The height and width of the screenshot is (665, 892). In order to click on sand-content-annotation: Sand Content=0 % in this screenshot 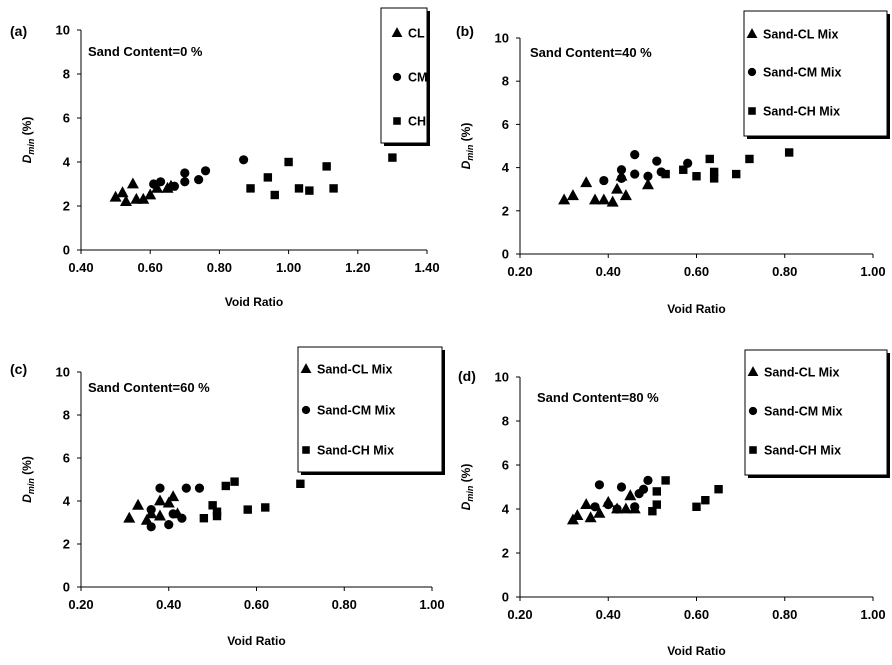, I will do `click(145, 51)`.